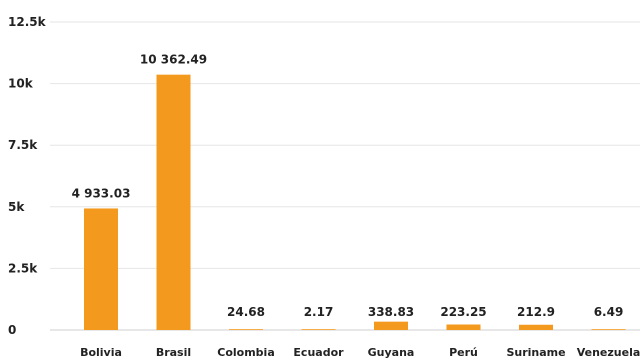 The height and width of the screenshot is (358, 644). I want to click on data-label: 2.17, so click(319, 312).